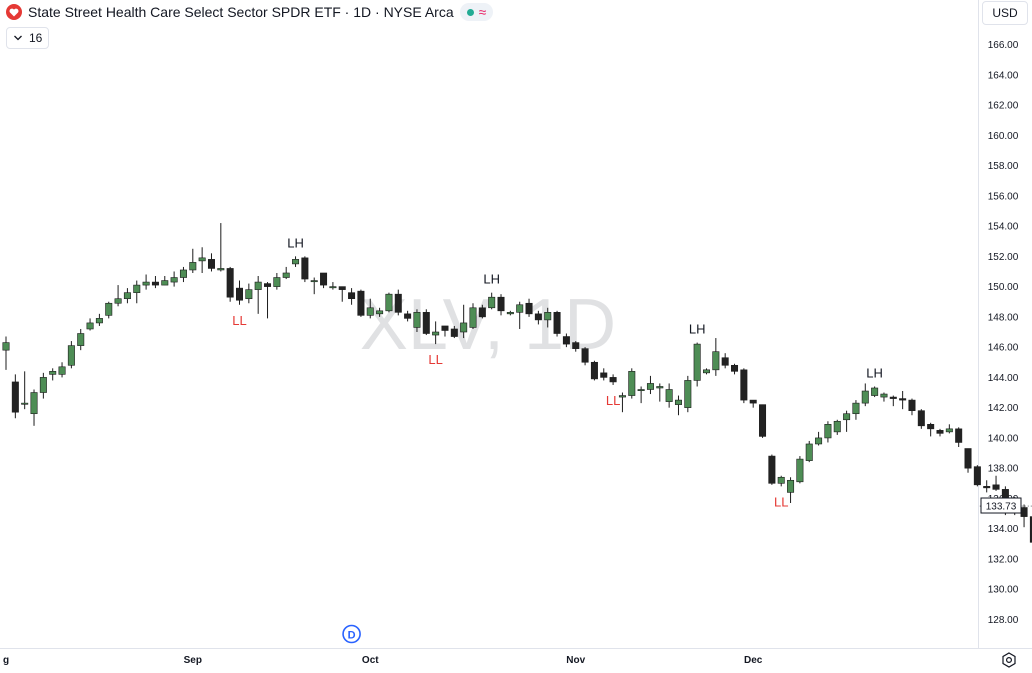 The height and width of the screenshot is (673, 1032). I want to click on currency-button: USD, so click(1005, 13).